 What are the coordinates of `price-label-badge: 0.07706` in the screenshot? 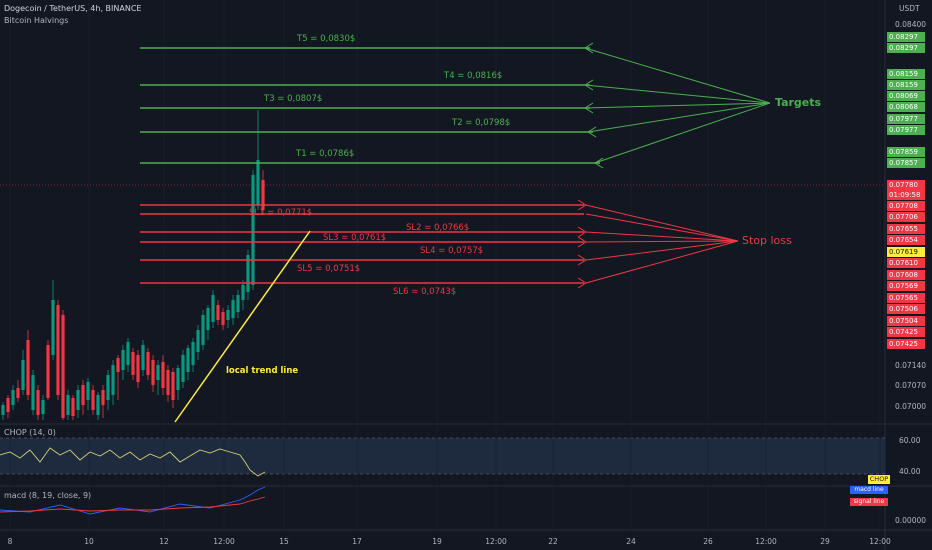 It's located at (906, 217).